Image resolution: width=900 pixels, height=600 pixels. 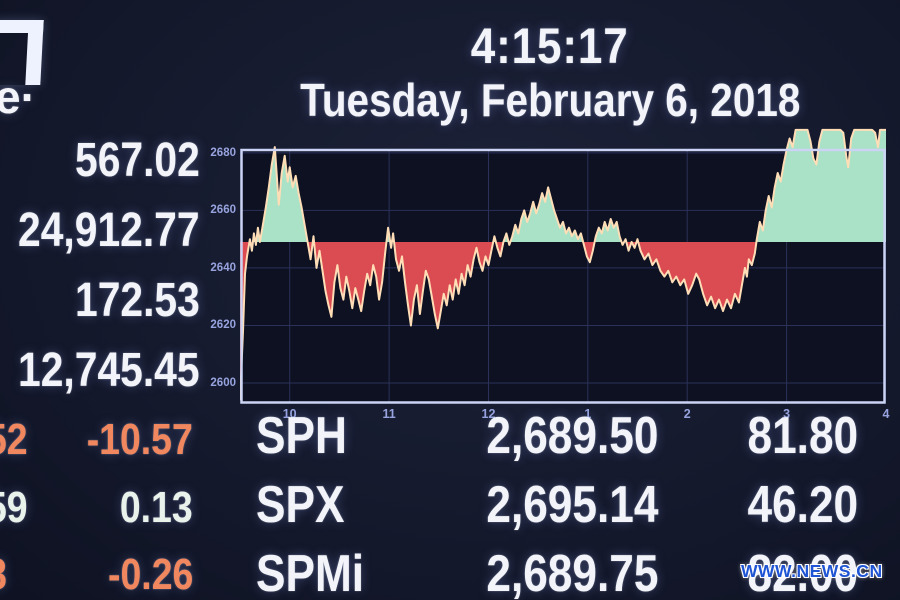 I want to click on quote-price: 2,689.75, so click(x=571, y=572).